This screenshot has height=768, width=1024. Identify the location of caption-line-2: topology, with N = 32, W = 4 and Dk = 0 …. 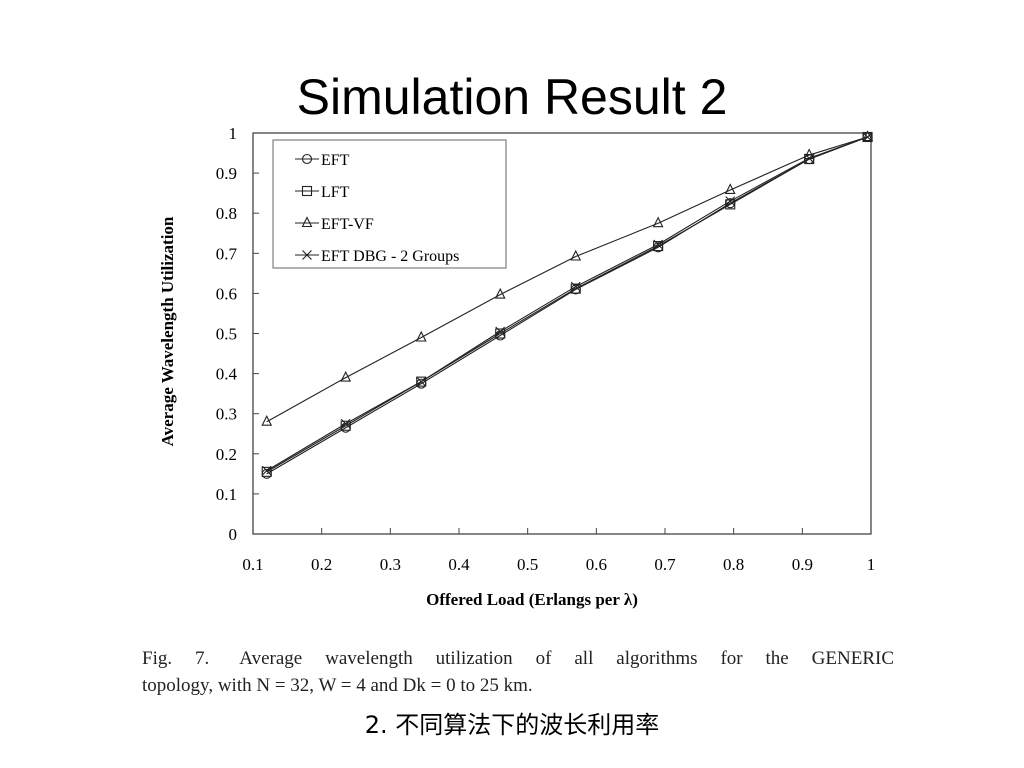
(337, 685).